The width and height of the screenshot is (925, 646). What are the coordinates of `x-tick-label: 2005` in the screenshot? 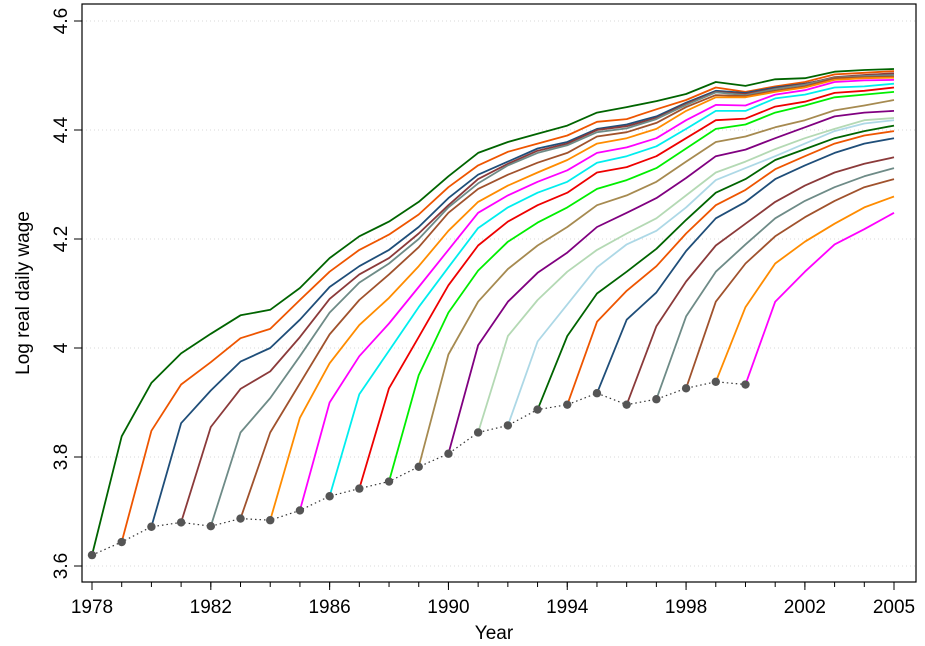 It's located at (894, 607).